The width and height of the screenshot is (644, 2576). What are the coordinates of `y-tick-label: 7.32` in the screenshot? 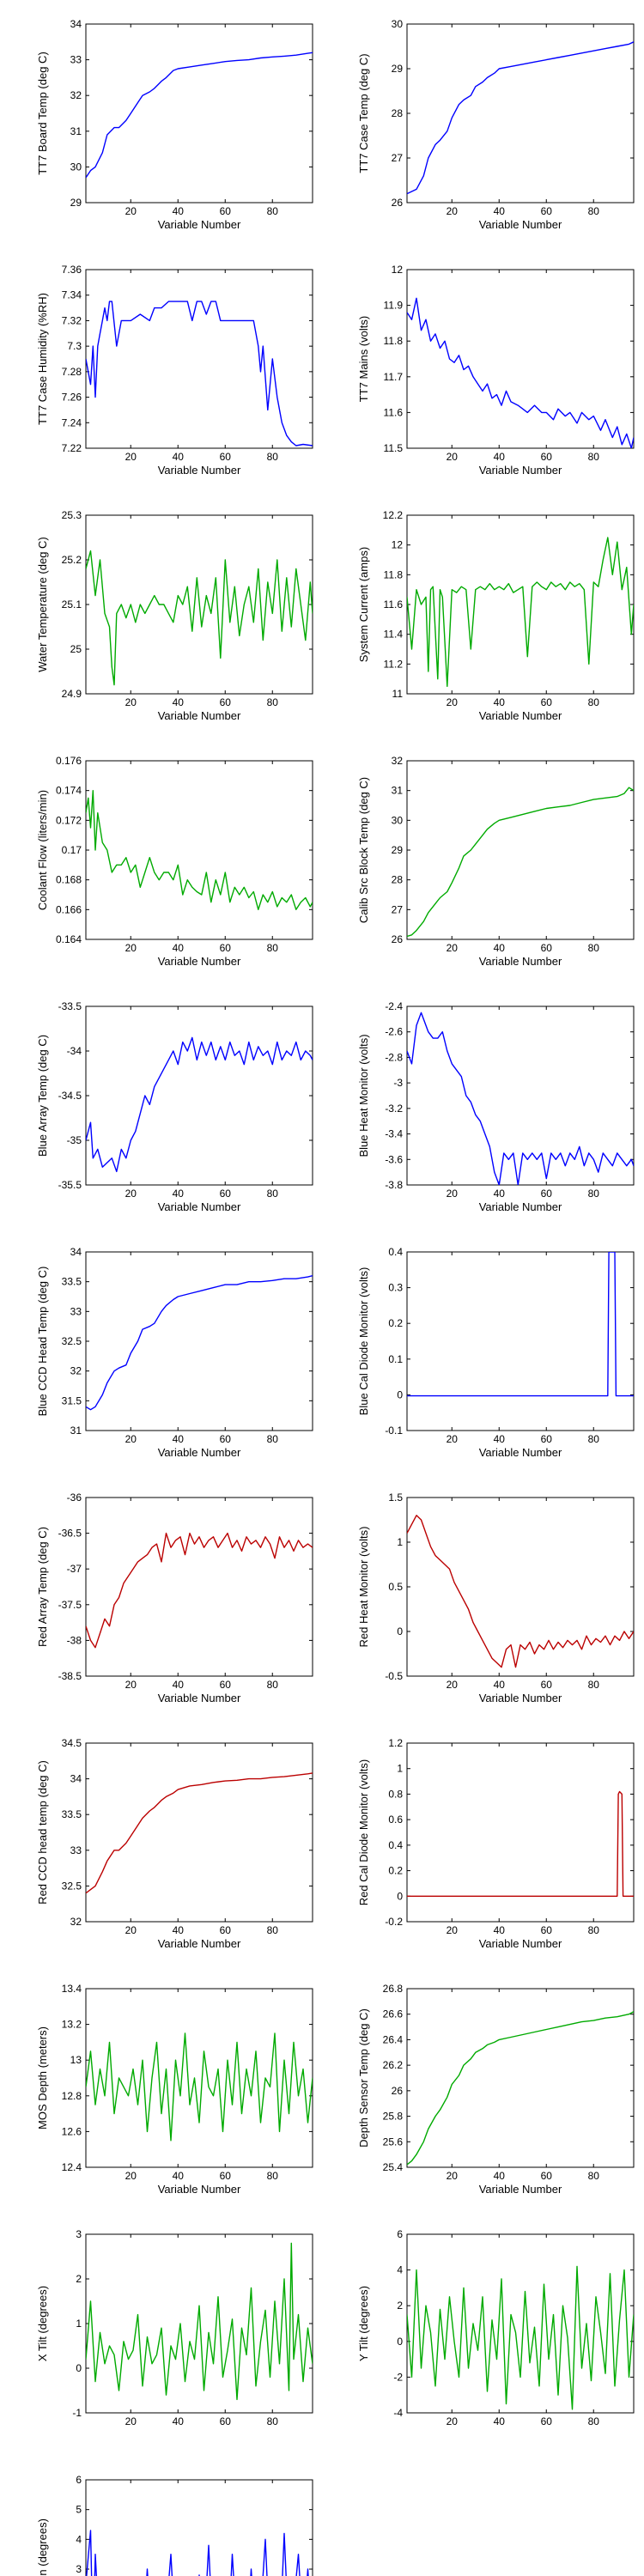 It's located at (72, 320).